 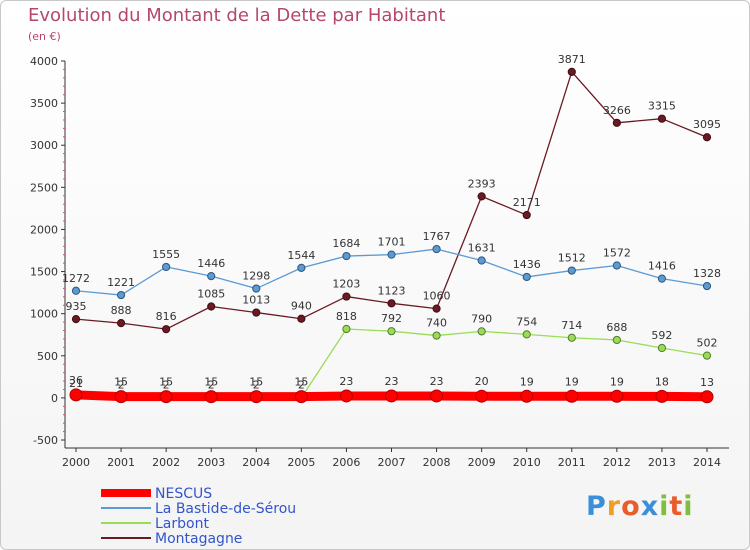 What do you see at coordinates (572, 59) in the screenshot?
I see `data-label: 3871` at bounding box center [572, 59].